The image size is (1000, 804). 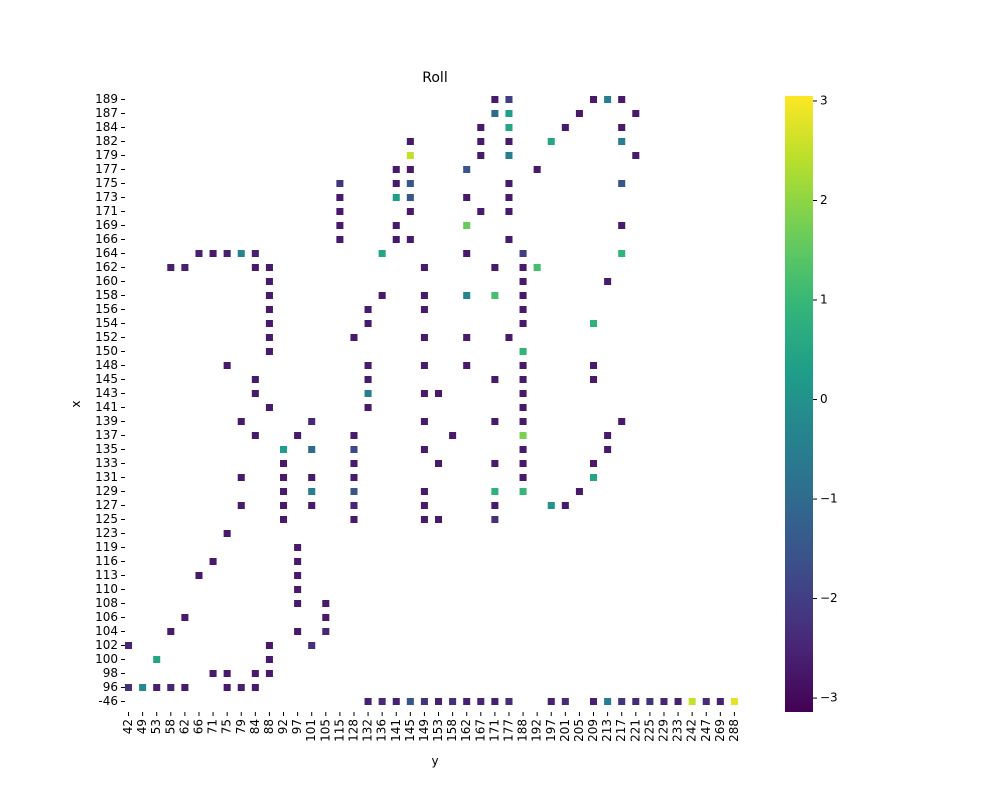 What do you see at coordinates (678, 730) in the screenshot?
I see `x-tick-label: 233` at bounding box center [678, 730].